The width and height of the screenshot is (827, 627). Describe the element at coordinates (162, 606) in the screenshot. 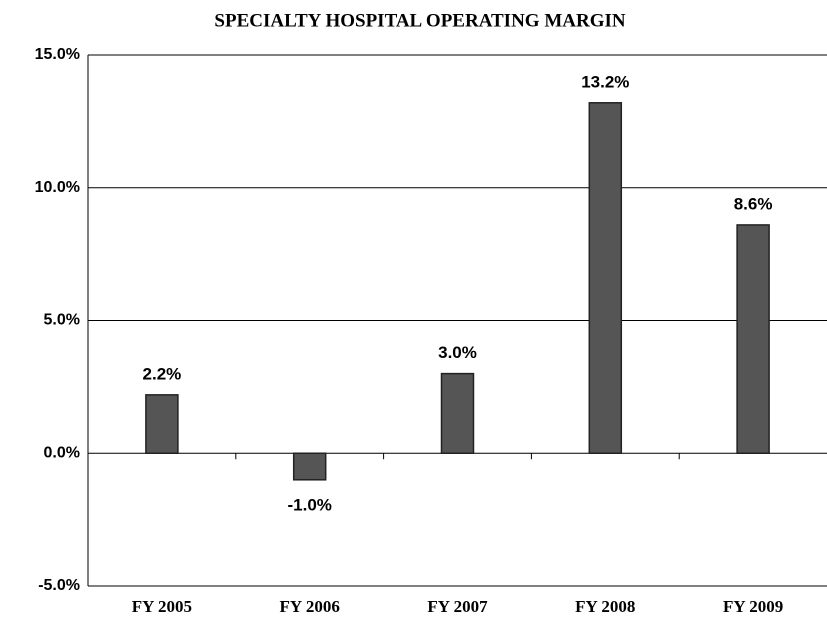

I see `x-tick-label: FY 2005` at that location.